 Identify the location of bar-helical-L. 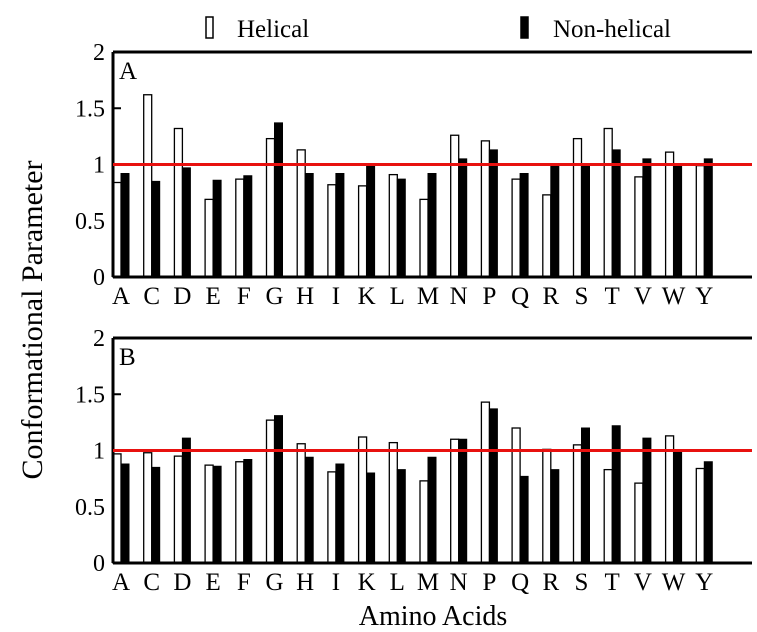
(393, 225).